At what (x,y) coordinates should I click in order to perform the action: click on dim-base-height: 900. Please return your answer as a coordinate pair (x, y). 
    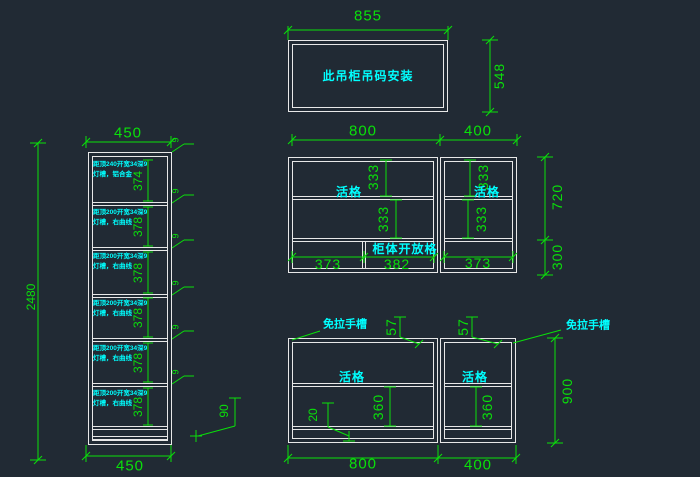
    Looking at the image, I should click on (567, 391).